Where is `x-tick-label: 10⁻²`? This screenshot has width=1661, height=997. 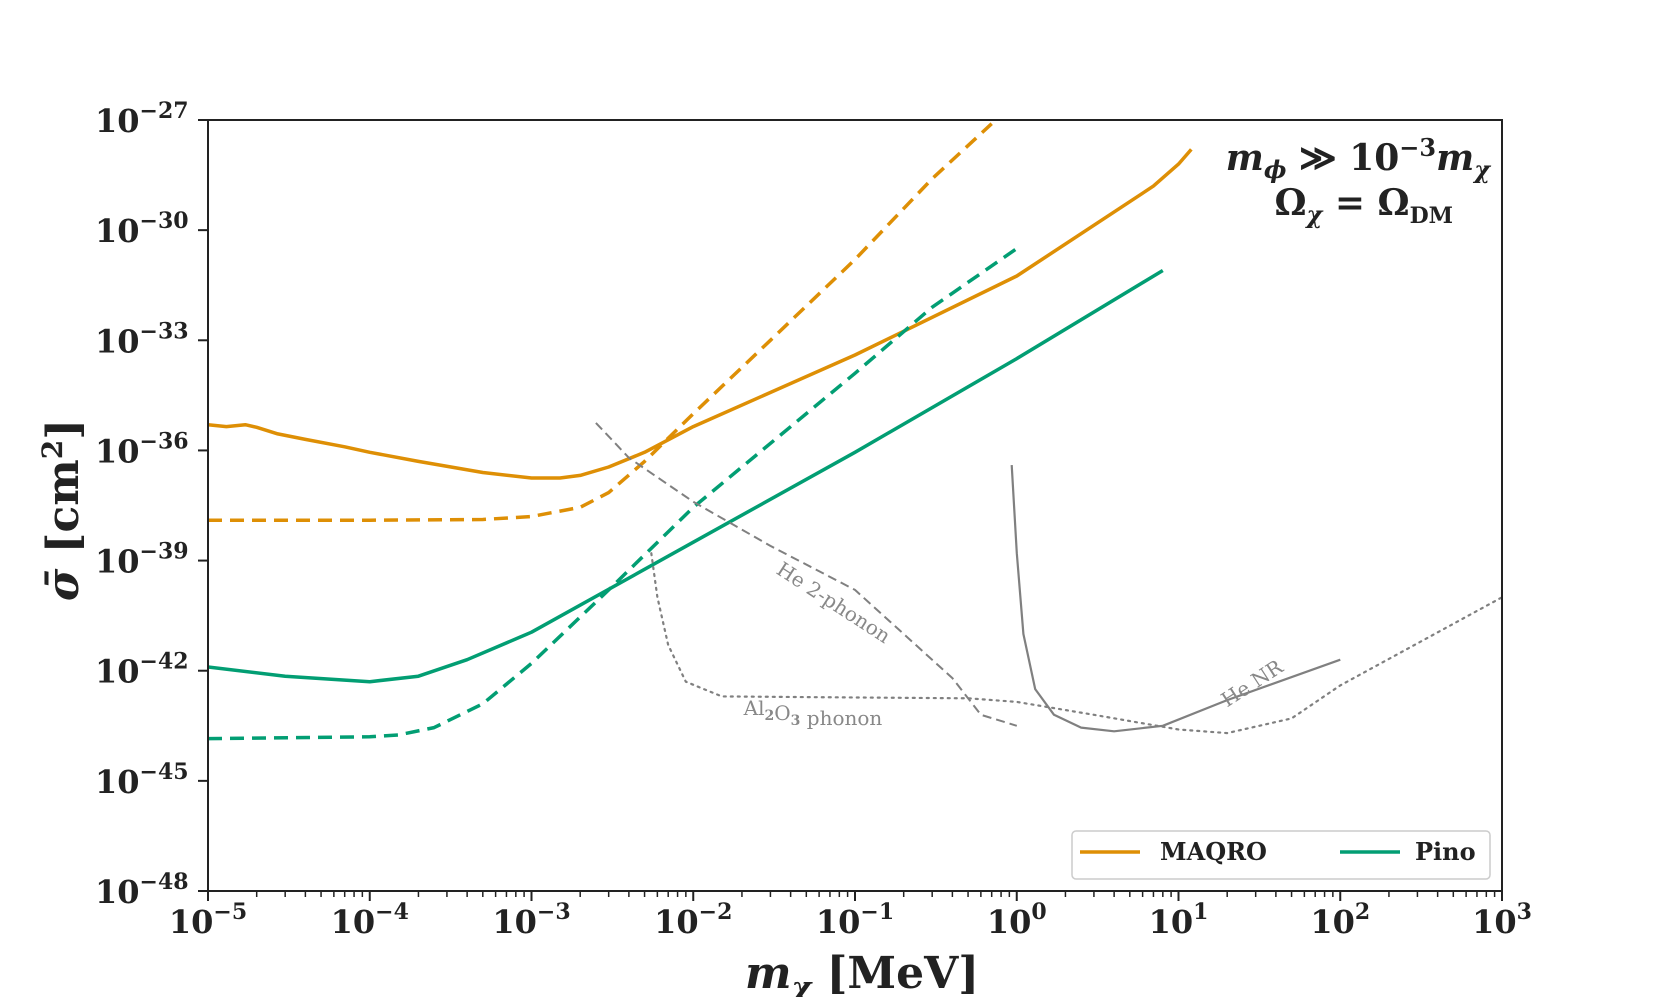
x-tick-label: 10⁻² is located at coordinates (693, 920).